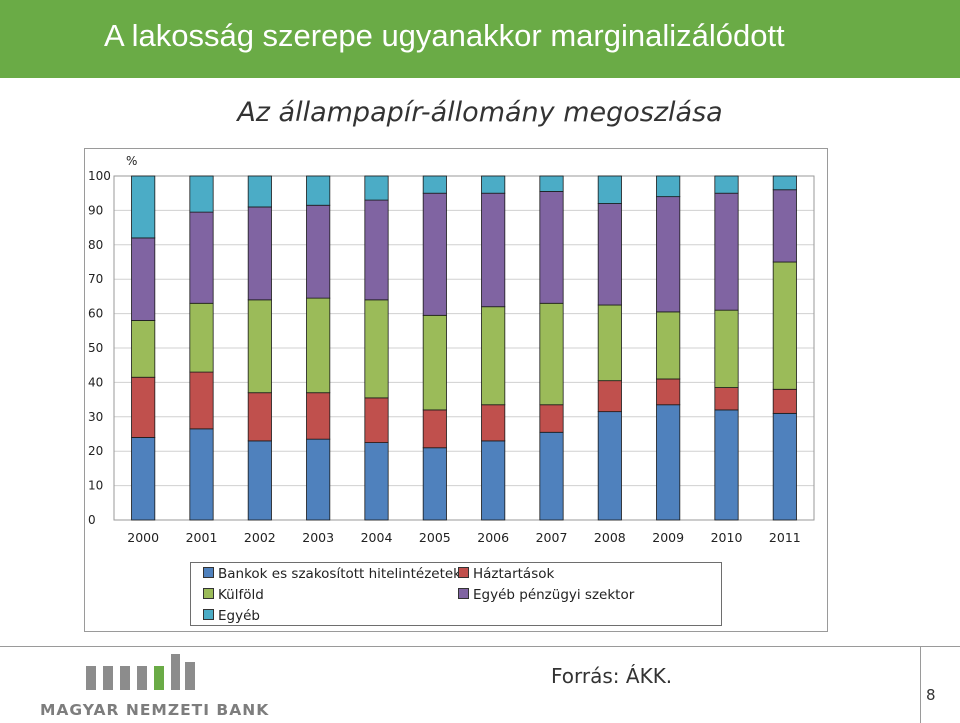 This screenshot has height=723, width=960. What do you see at coordinates (339, 574) in the screenshot?
I see `legend-label: Bankok es szakosított hitelintézetek` at bounding box center [339, 574].